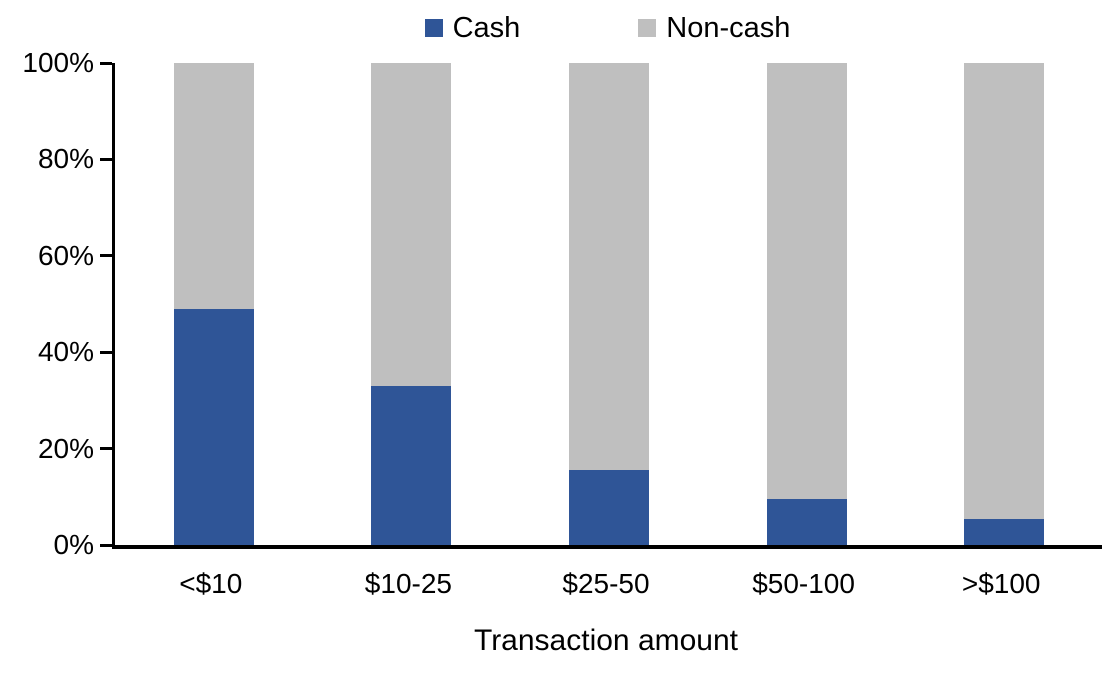 This screenshot has height=673, width=1102. I want to click on y-tick-label: 100%, so click(58, 62).